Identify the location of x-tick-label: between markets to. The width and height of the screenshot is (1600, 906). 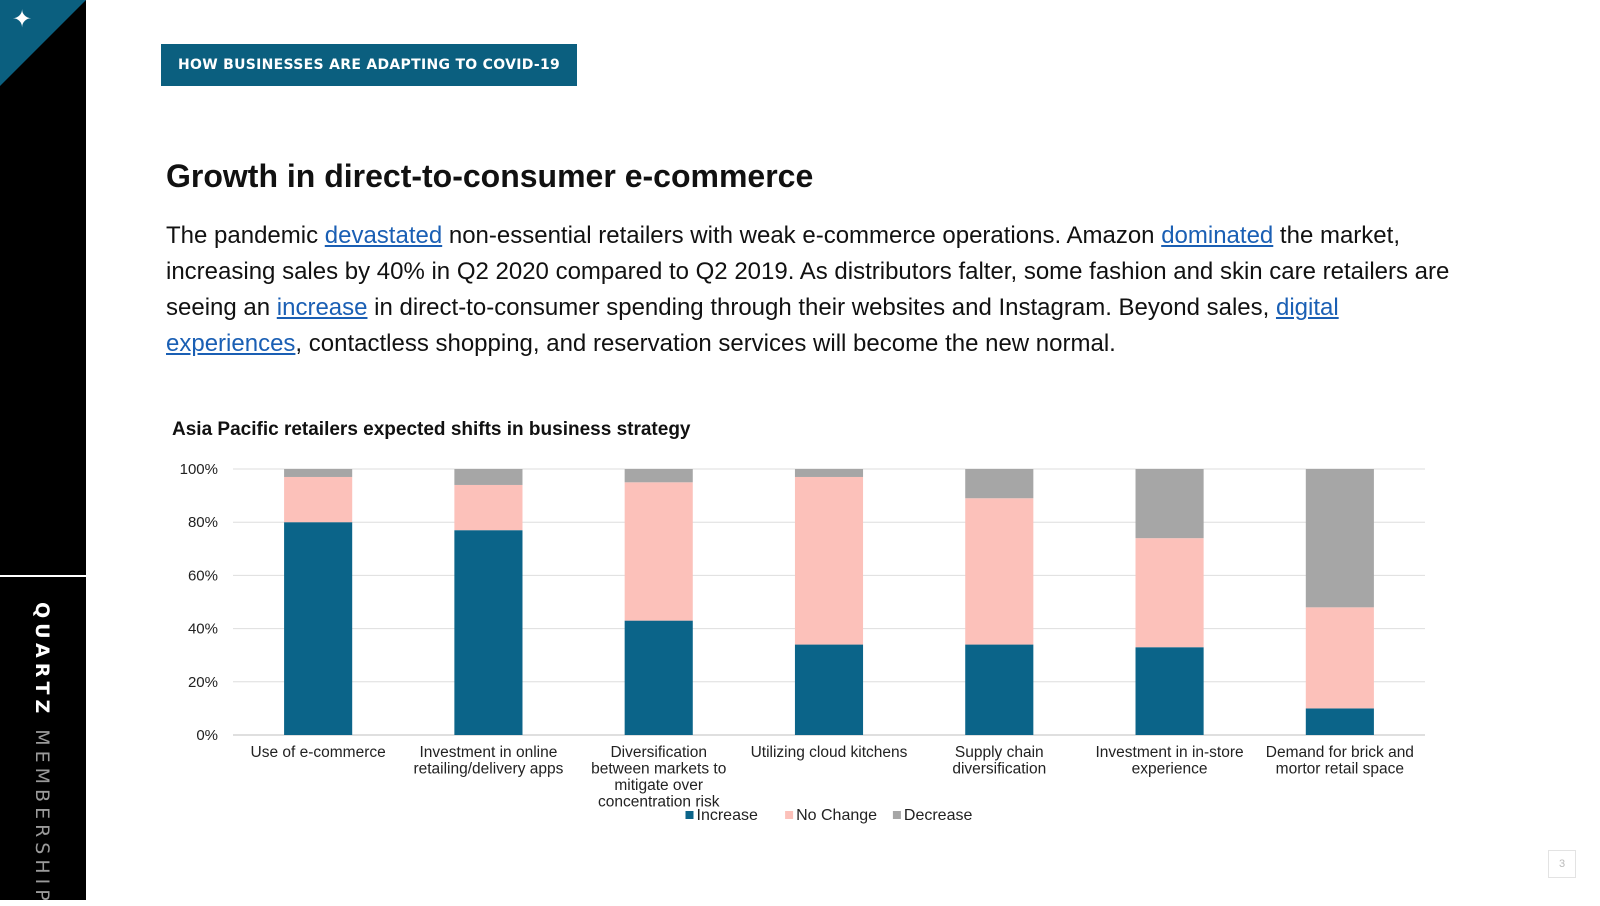
(658, 769).